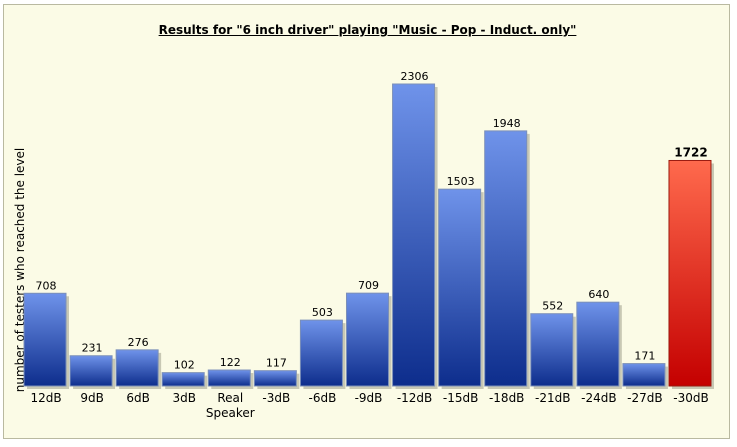  What do you see at coordinates (690, 273) in the screenshot?
I see `bar-highlighted` at bounding box center [690, 273].